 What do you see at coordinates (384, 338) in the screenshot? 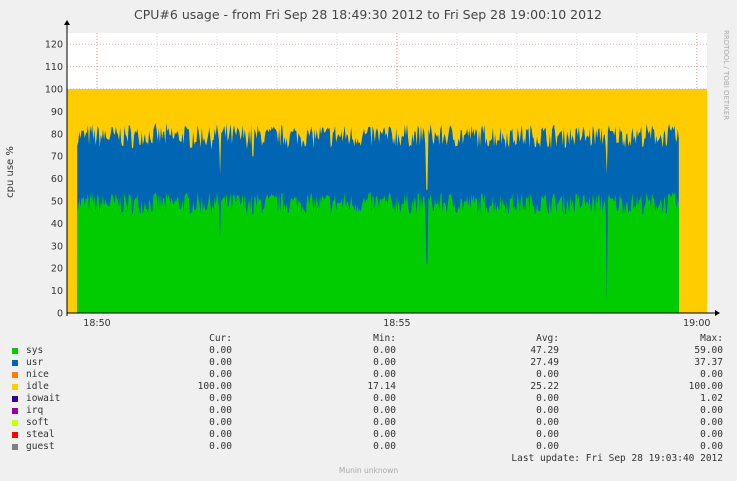
I see `legend-header-min: Min:` at bounding box center [384, 338].